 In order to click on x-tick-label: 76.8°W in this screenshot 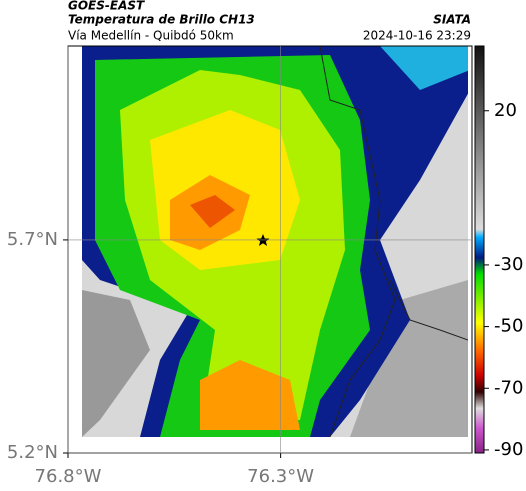, I will do `click(68, 476)`.